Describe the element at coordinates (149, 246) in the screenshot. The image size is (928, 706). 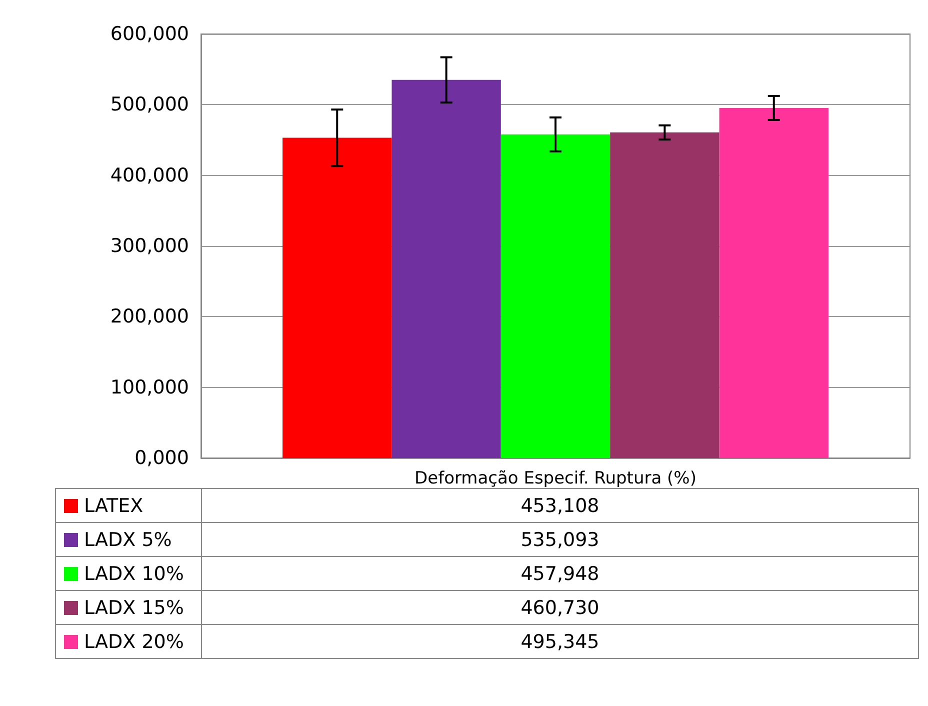
I see `y-tick-label: 300,000` at that location.